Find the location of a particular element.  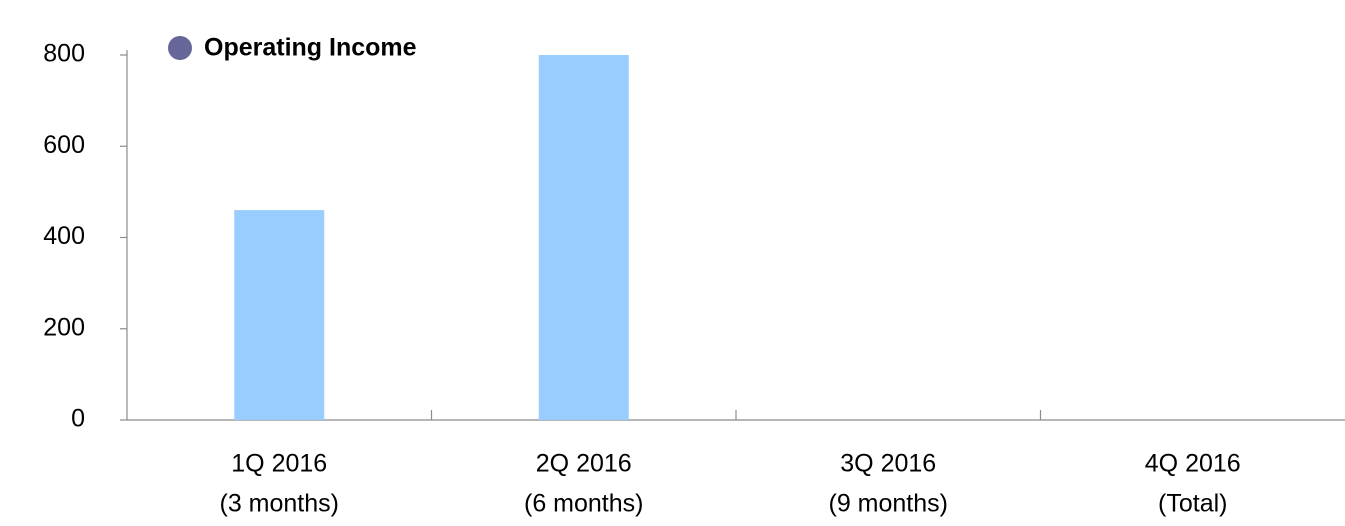

legend-marker is located at coordinates (180, 48).